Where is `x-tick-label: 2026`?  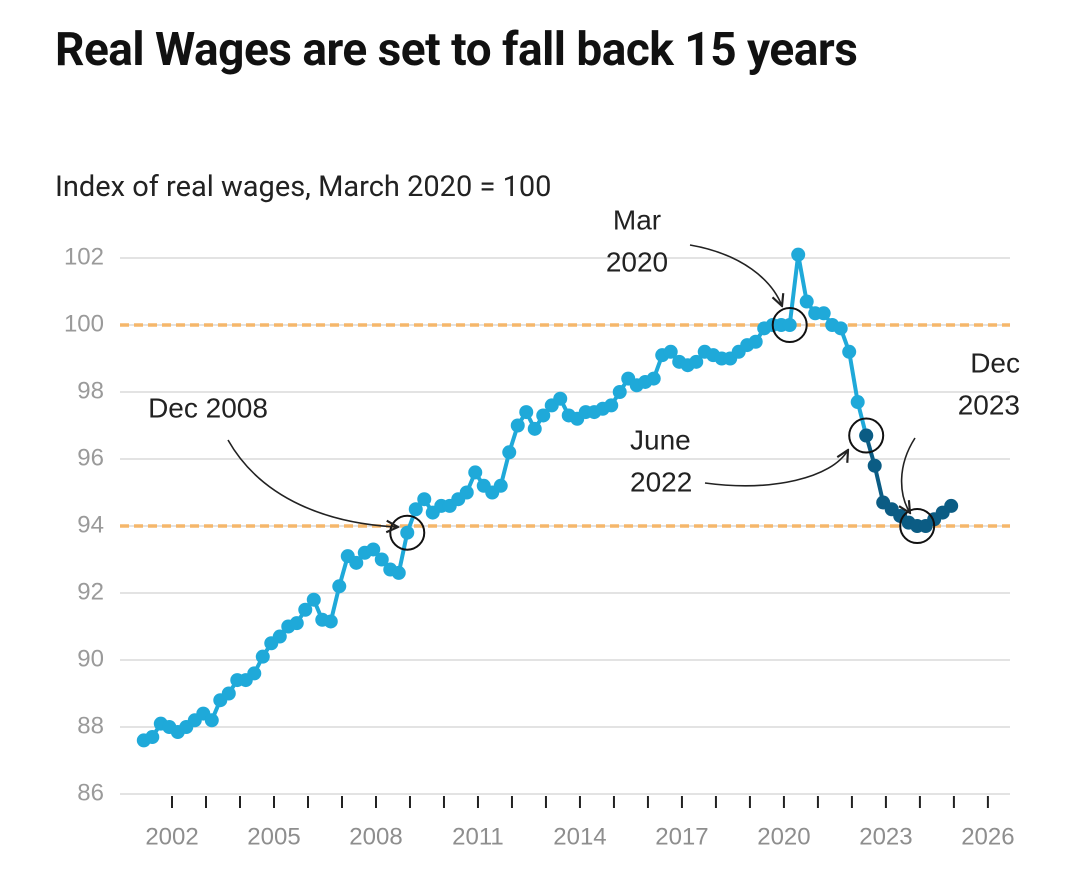 x-tick-label: 2026 is located at coordinates (987, 836).